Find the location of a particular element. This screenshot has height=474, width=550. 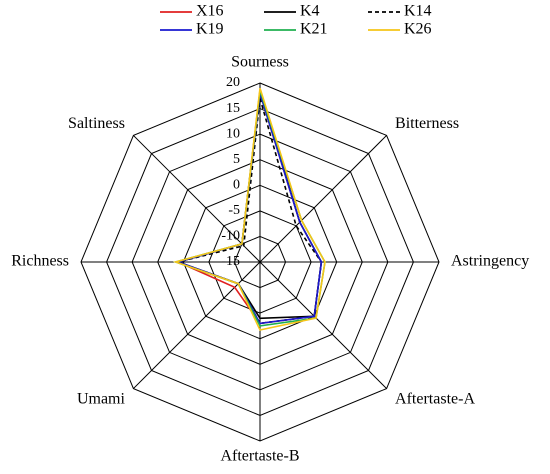

legend-label: K4 is located at coordinates (310, 11).